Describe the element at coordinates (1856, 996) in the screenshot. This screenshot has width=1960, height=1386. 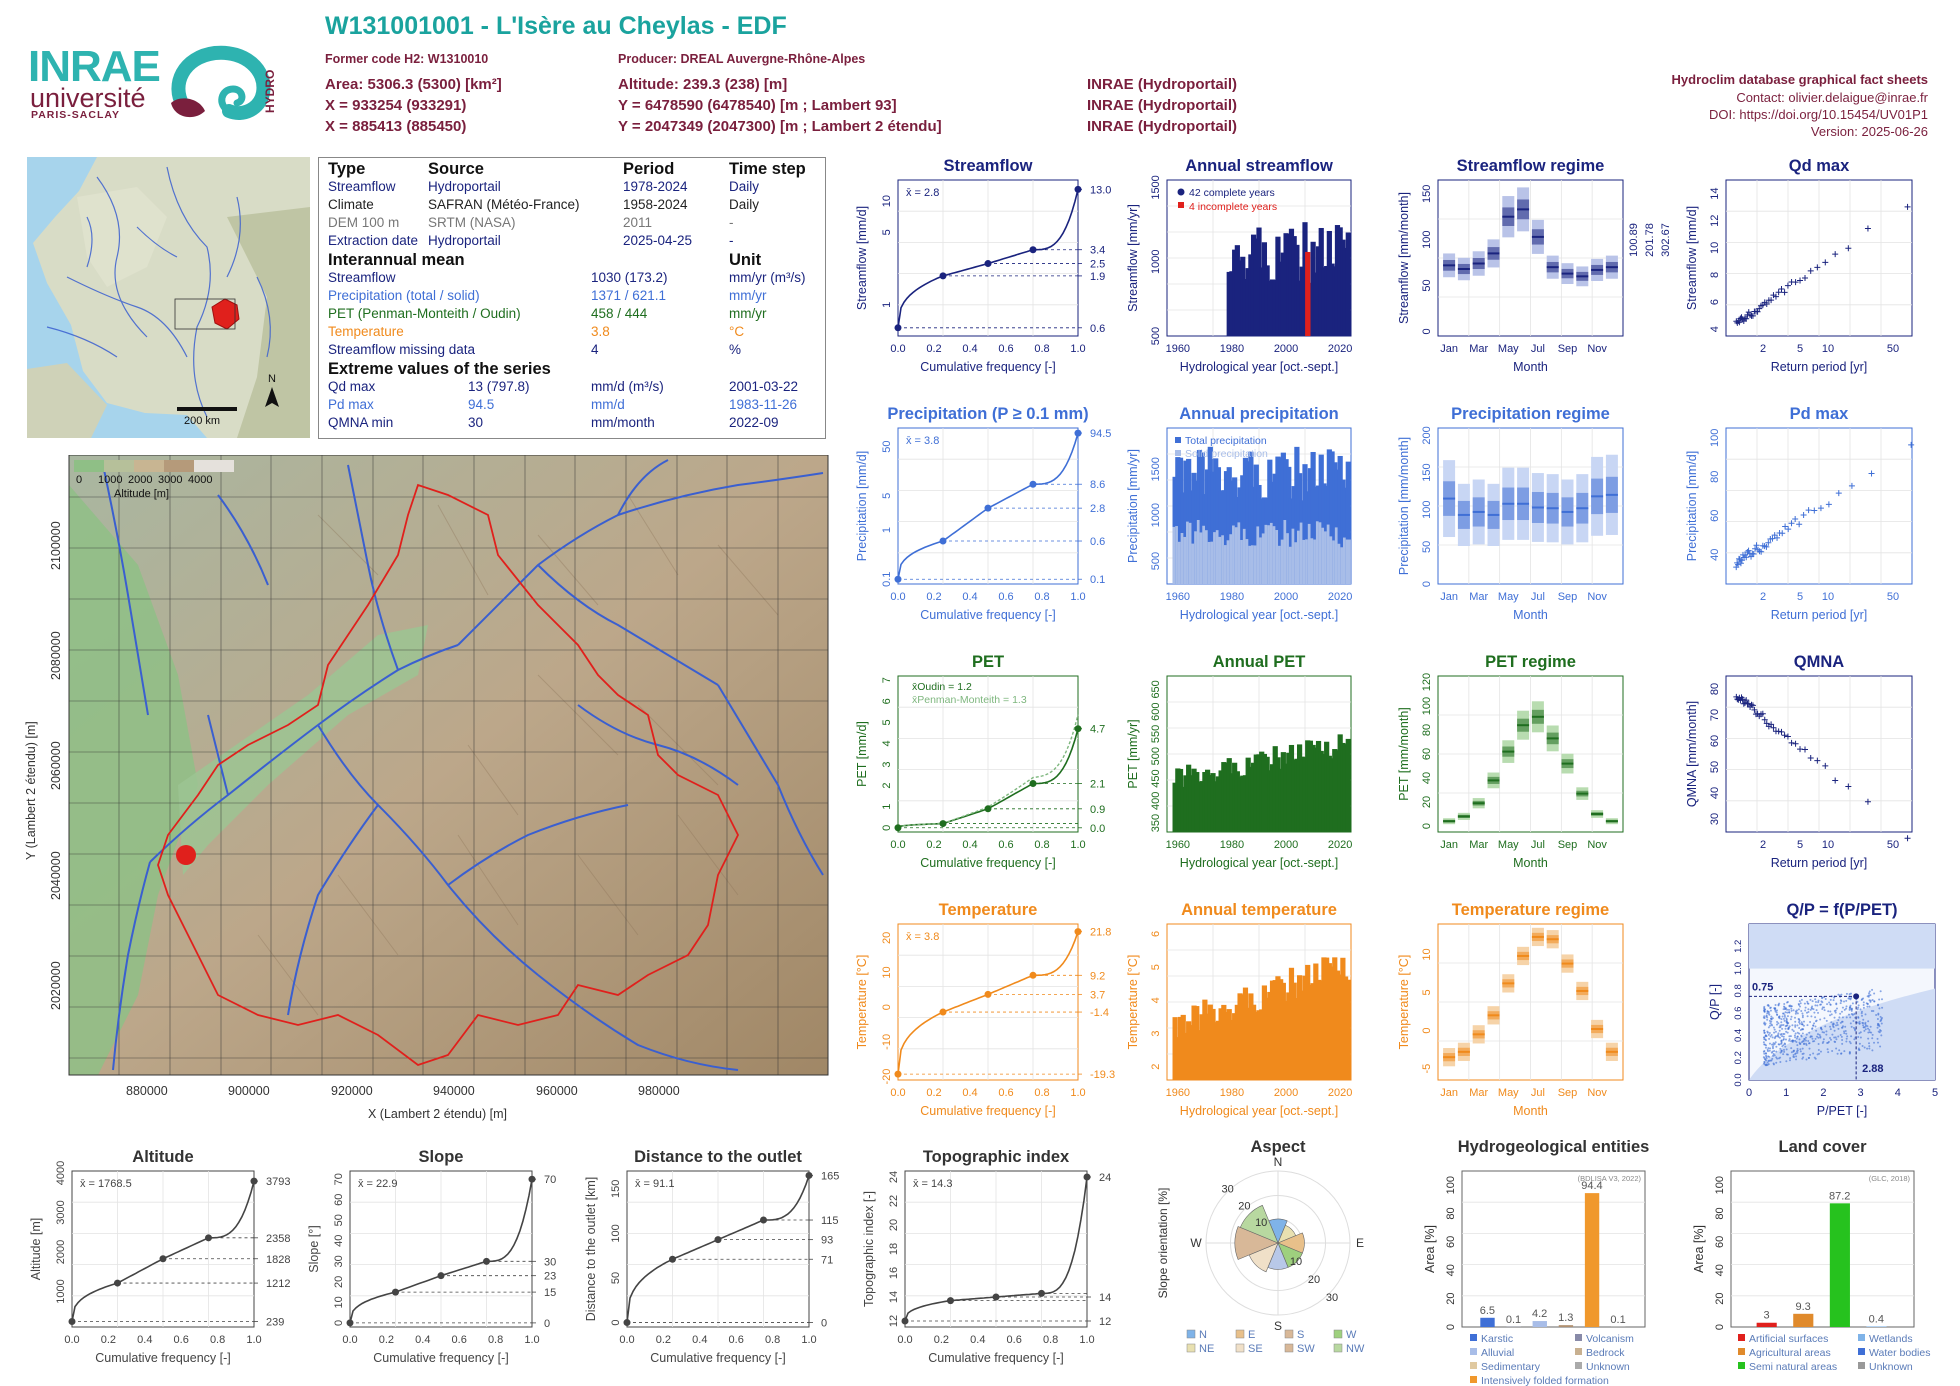
I see `mean-point` at that location.